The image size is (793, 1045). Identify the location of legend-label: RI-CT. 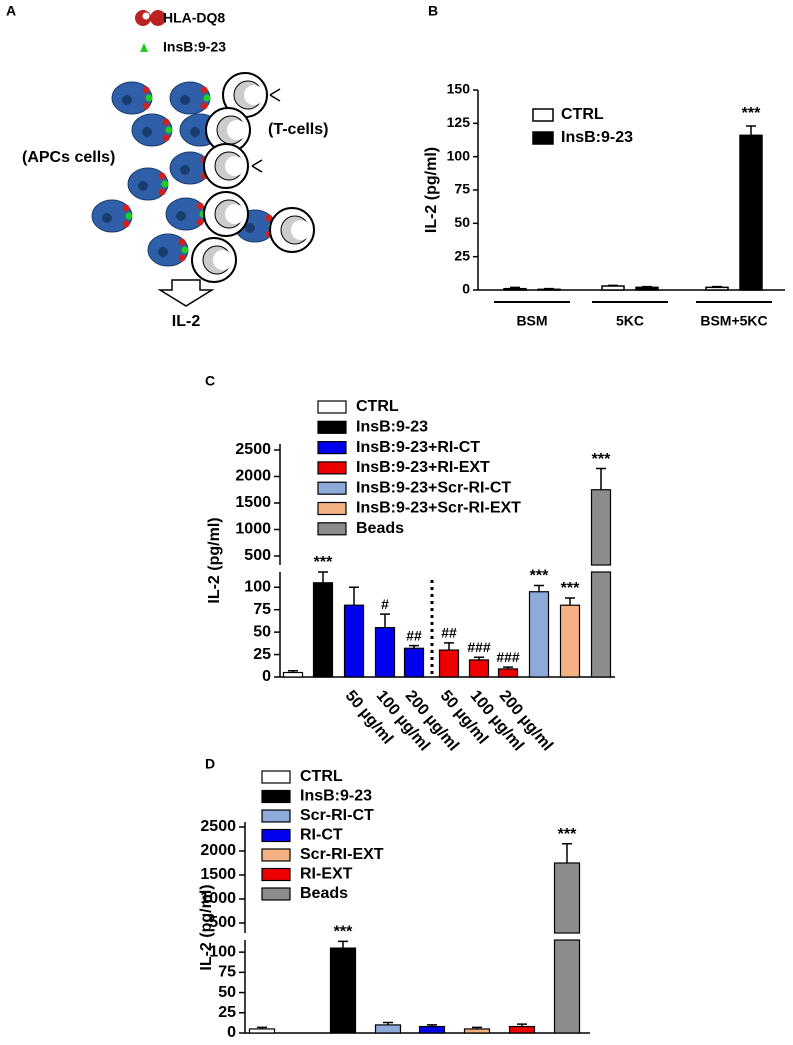
(321, 835).